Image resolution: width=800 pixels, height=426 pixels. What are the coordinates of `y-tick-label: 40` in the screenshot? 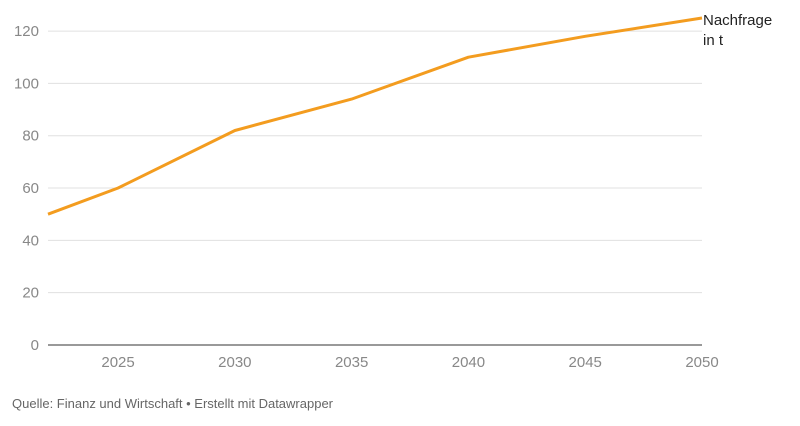 It's located at (30, 240).